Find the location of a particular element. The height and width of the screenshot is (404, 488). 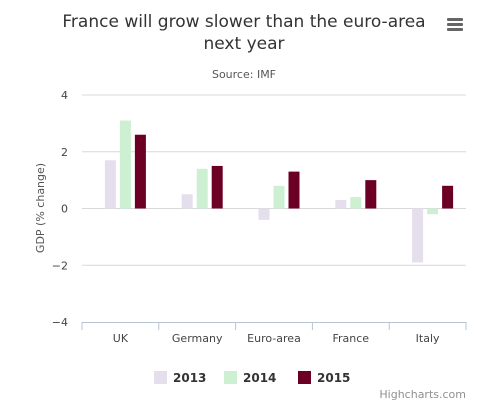

bar-2014-italy is located at coordinates (433, 211).